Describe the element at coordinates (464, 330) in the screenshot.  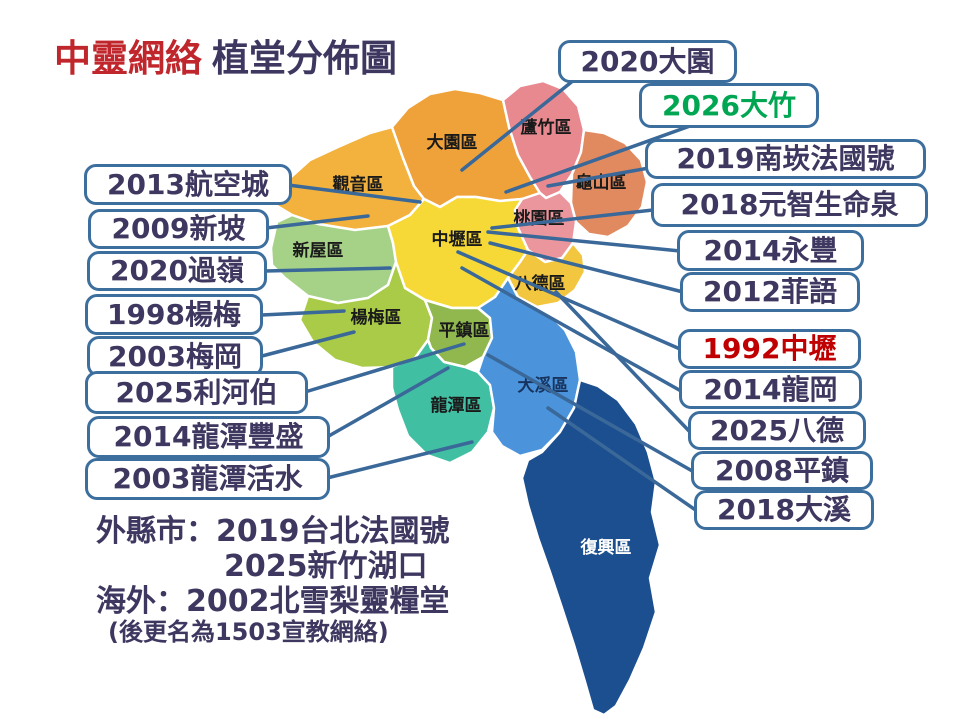
I see `district-label-pingzhen: 平鎮區` at that location.